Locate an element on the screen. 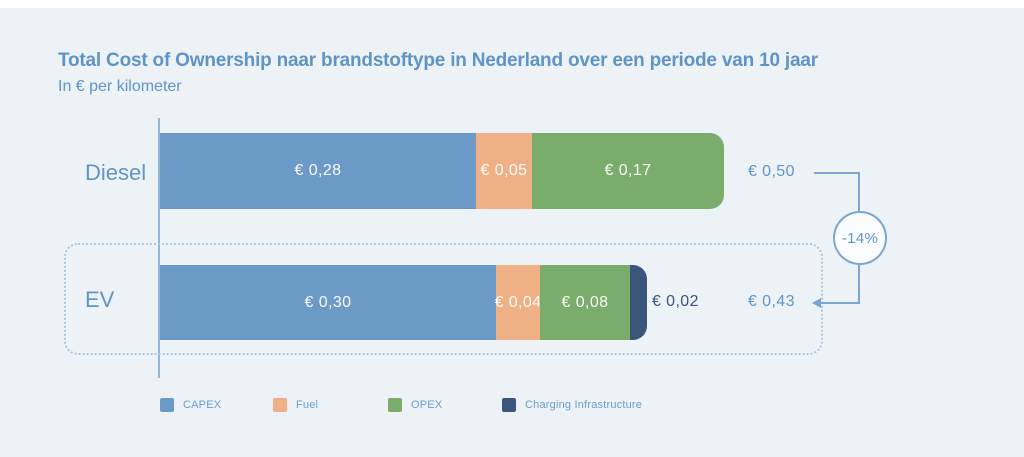  category-label-diesel: Diesel is located at coordinates (116, 172).